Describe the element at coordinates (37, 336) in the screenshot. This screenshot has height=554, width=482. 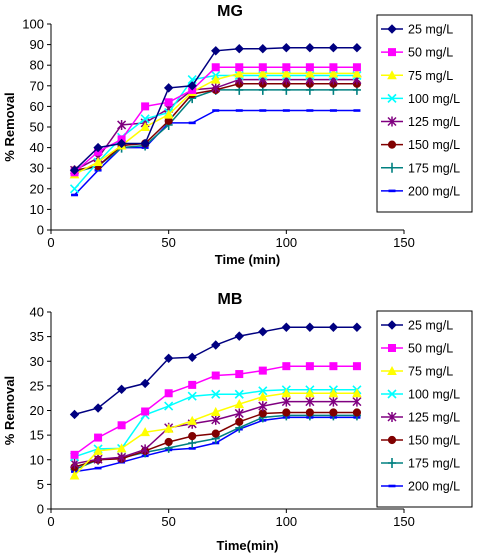
I see `y-tick-label: 35` at that location.